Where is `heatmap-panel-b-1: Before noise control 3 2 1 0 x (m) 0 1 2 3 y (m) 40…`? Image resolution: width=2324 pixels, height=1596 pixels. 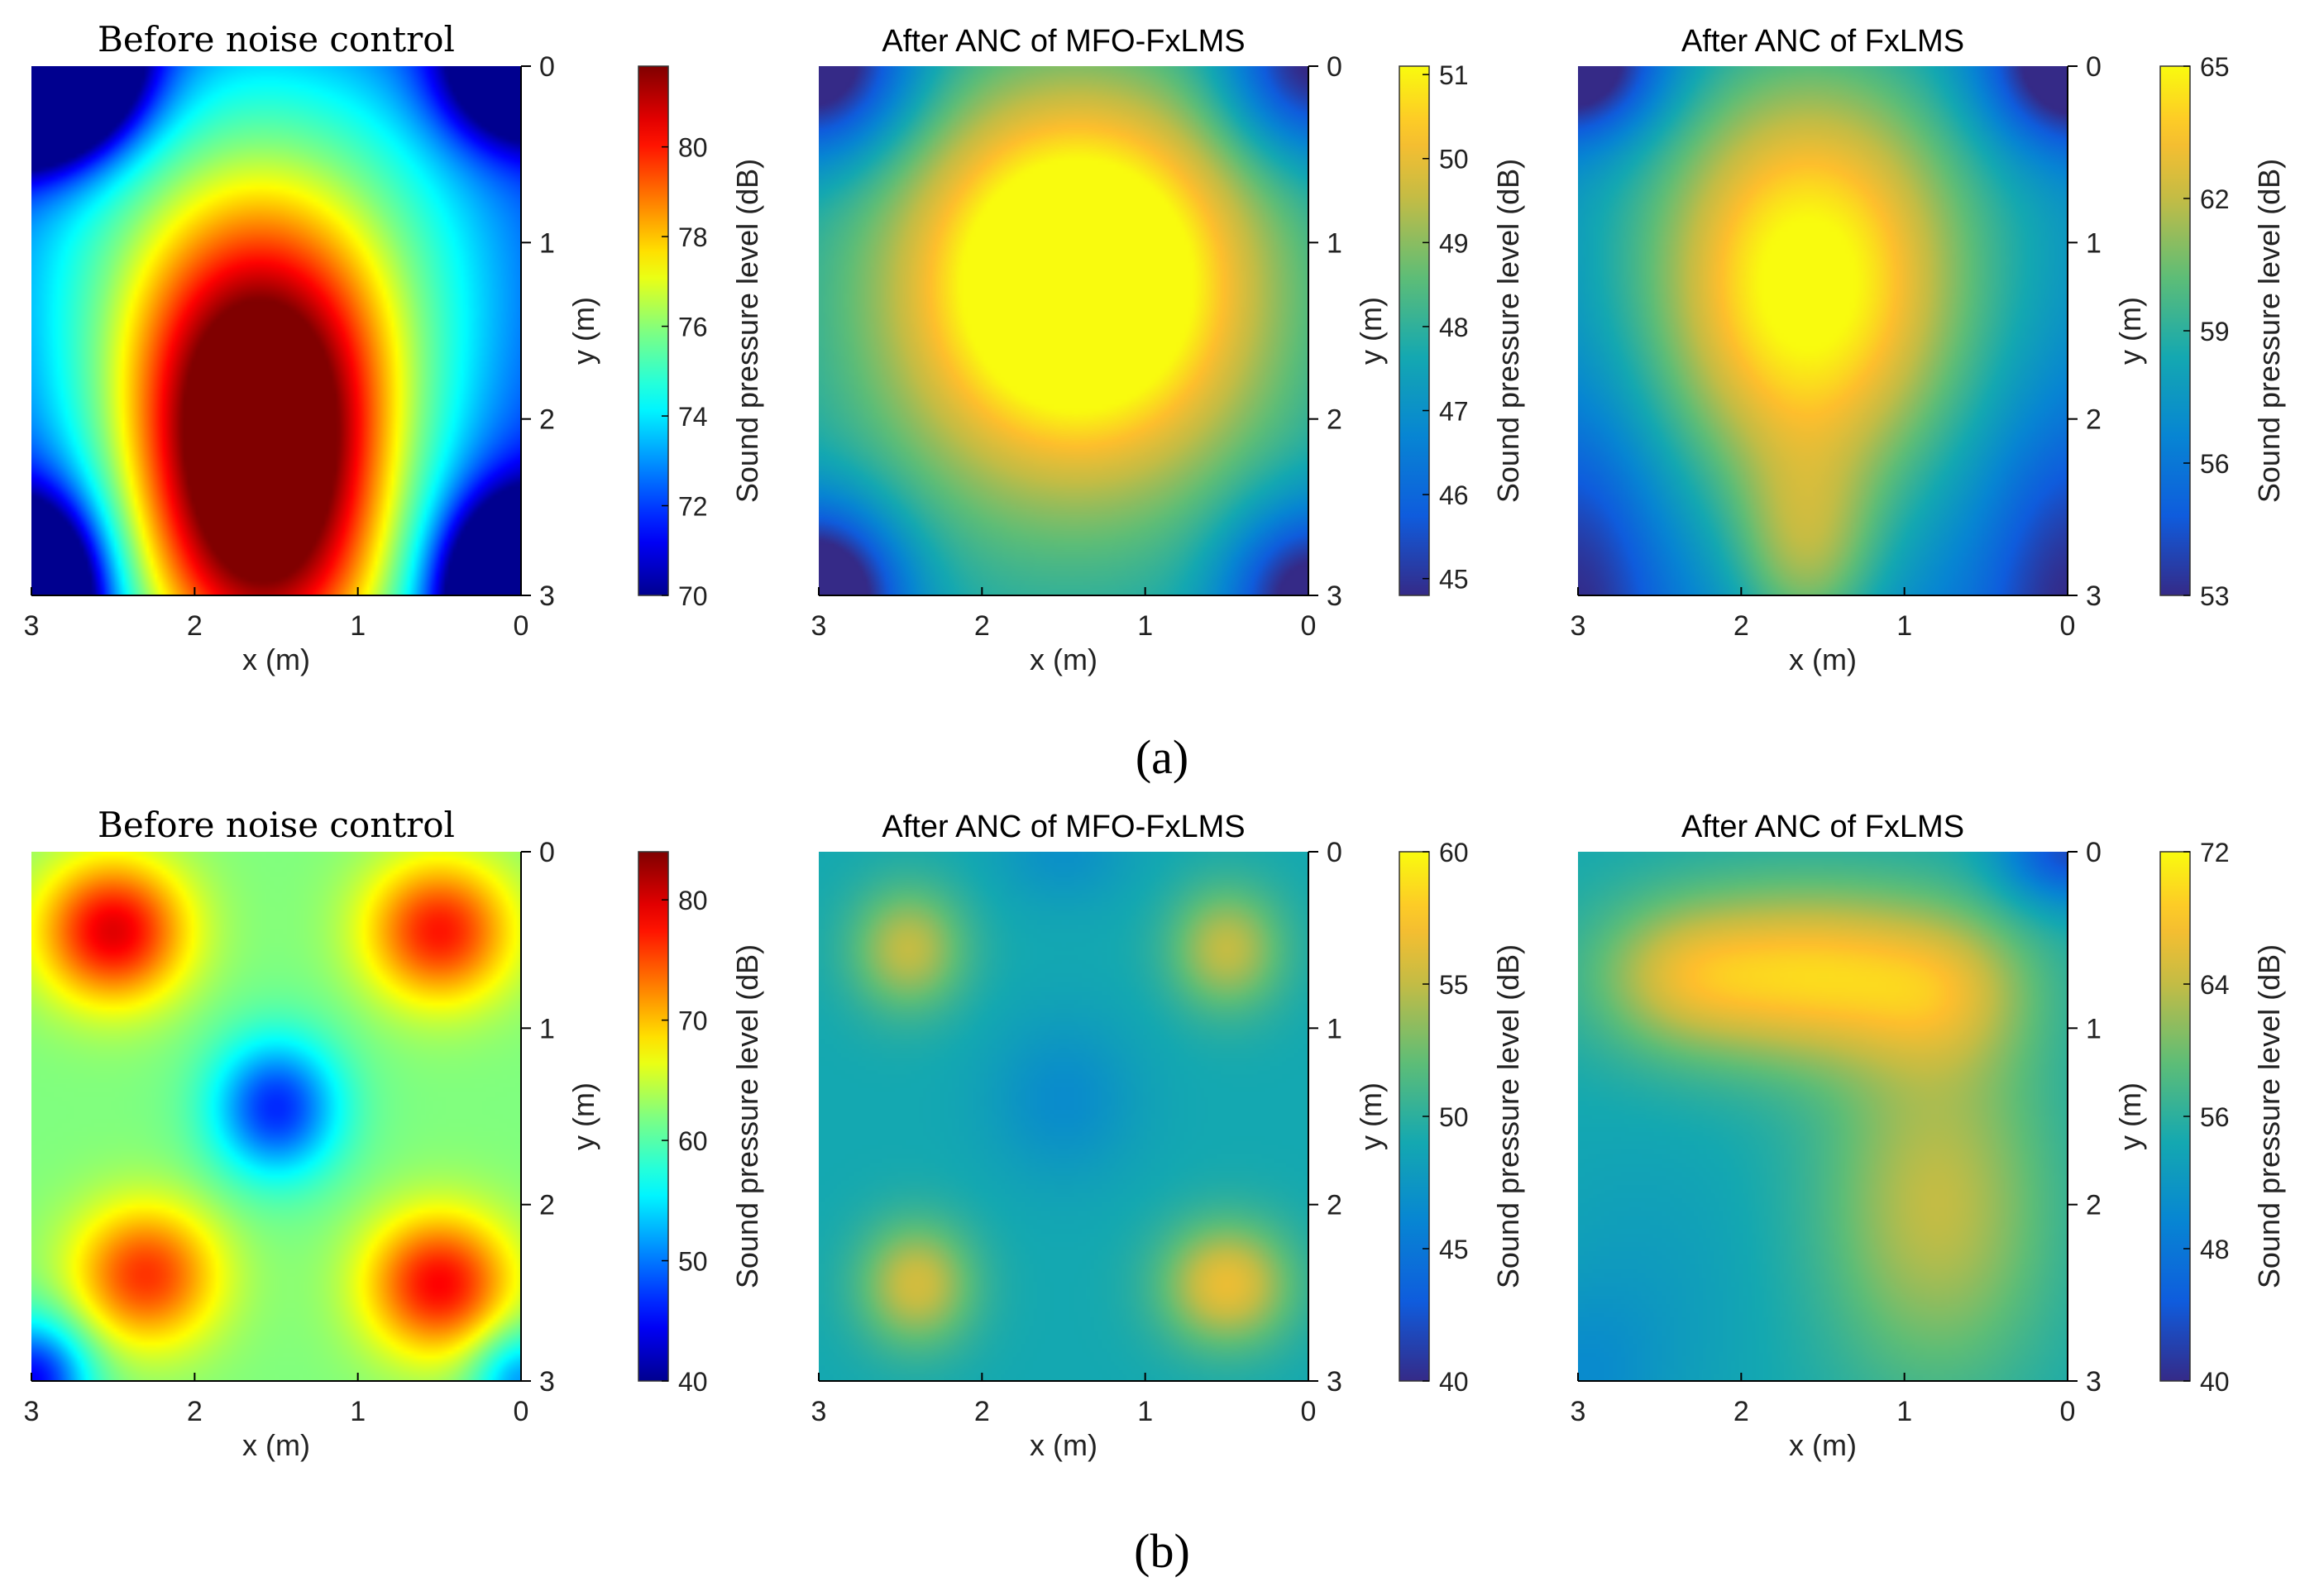
heatmap-panel-b-1: Before noise control 3 2 1 0 x (m) 0 1 2 3 y (m) 40… is located at coordinates (394, 1133).